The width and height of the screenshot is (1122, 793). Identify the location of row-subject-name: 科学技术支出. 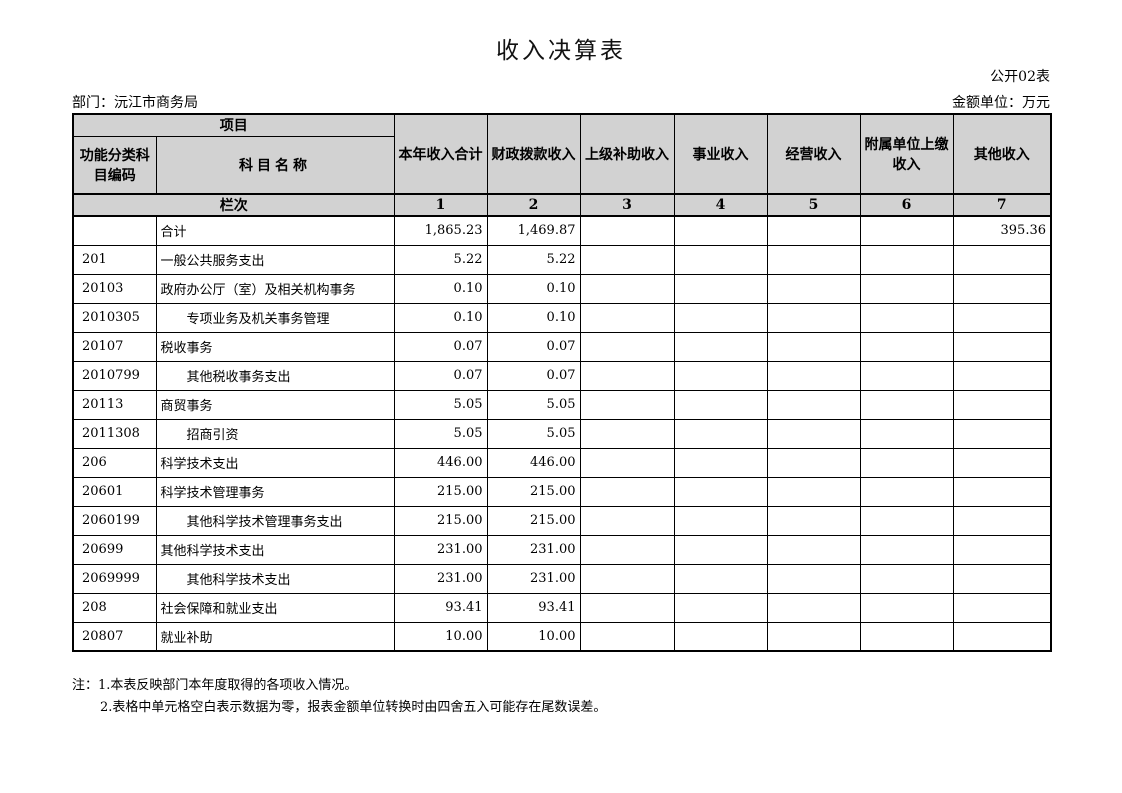
(275, 462).